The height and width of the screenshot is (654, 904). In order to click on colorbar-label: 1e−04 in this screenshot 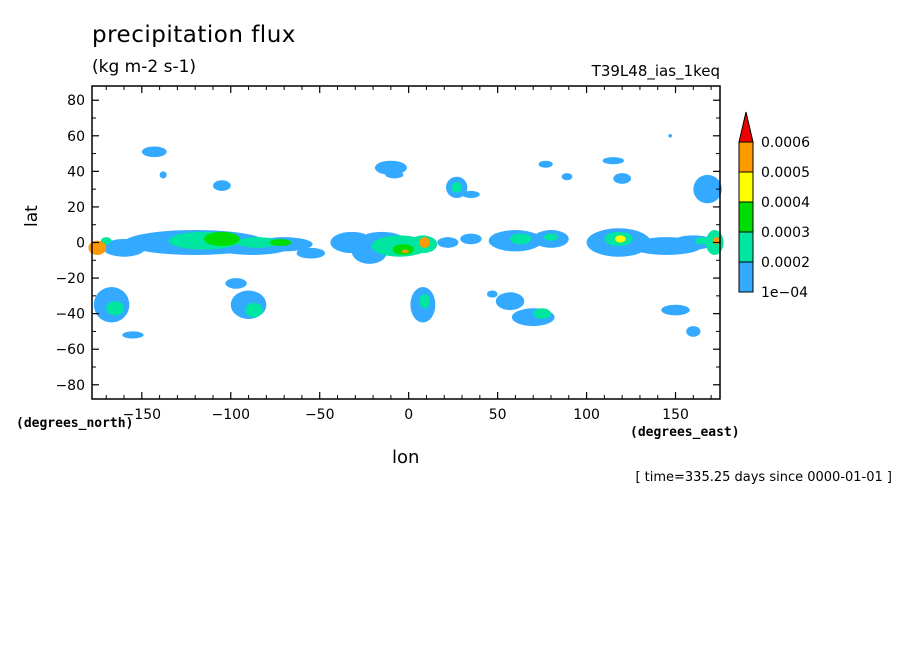, I will do `click(784, 293)`.